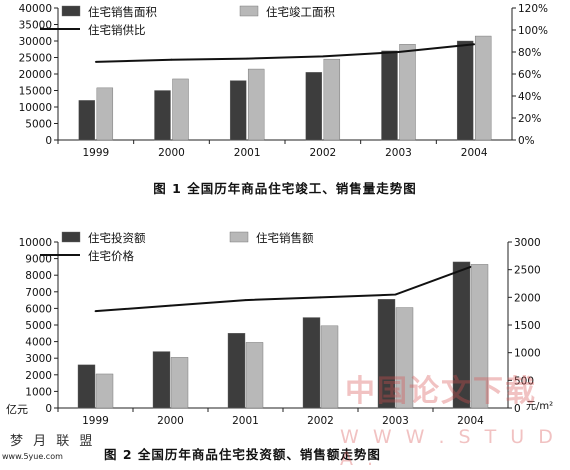  I want to click on watermark-chinese: 中国论文下载, so click(441, 391).